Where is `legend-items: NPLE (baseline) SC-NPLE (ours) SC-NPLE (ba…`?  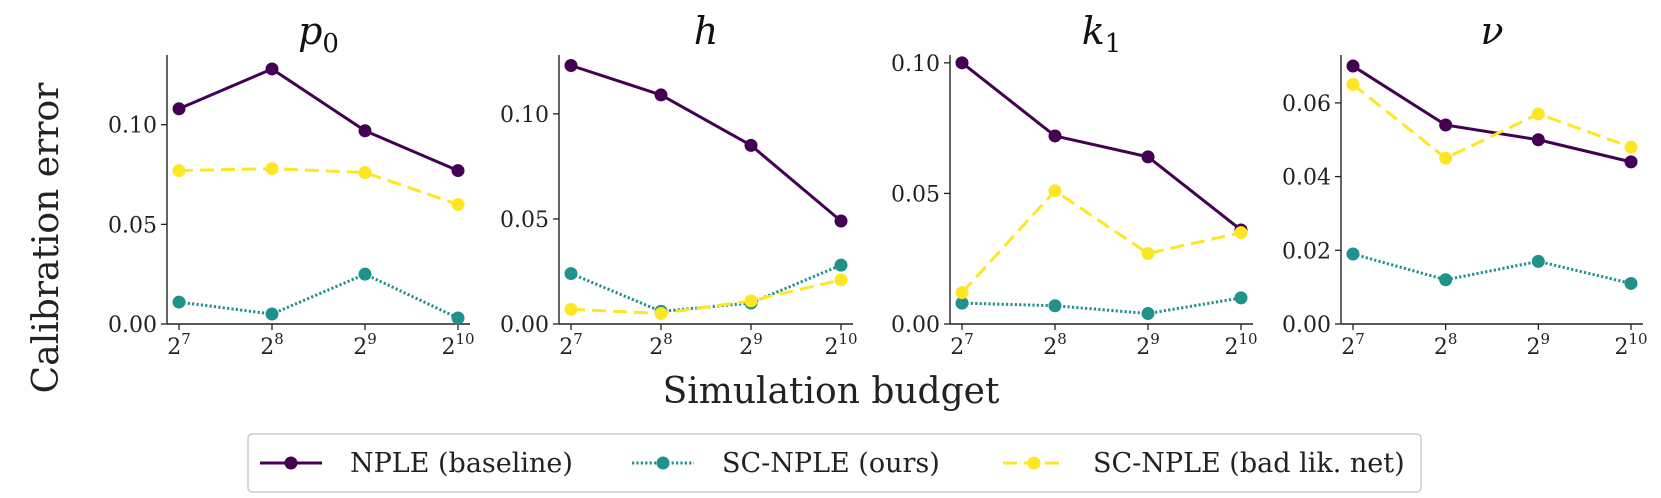
legend-items: NPLE (baseline) SC-NPLE (ours) SC-NPLE (ba… is located at coordinates (832, 463).